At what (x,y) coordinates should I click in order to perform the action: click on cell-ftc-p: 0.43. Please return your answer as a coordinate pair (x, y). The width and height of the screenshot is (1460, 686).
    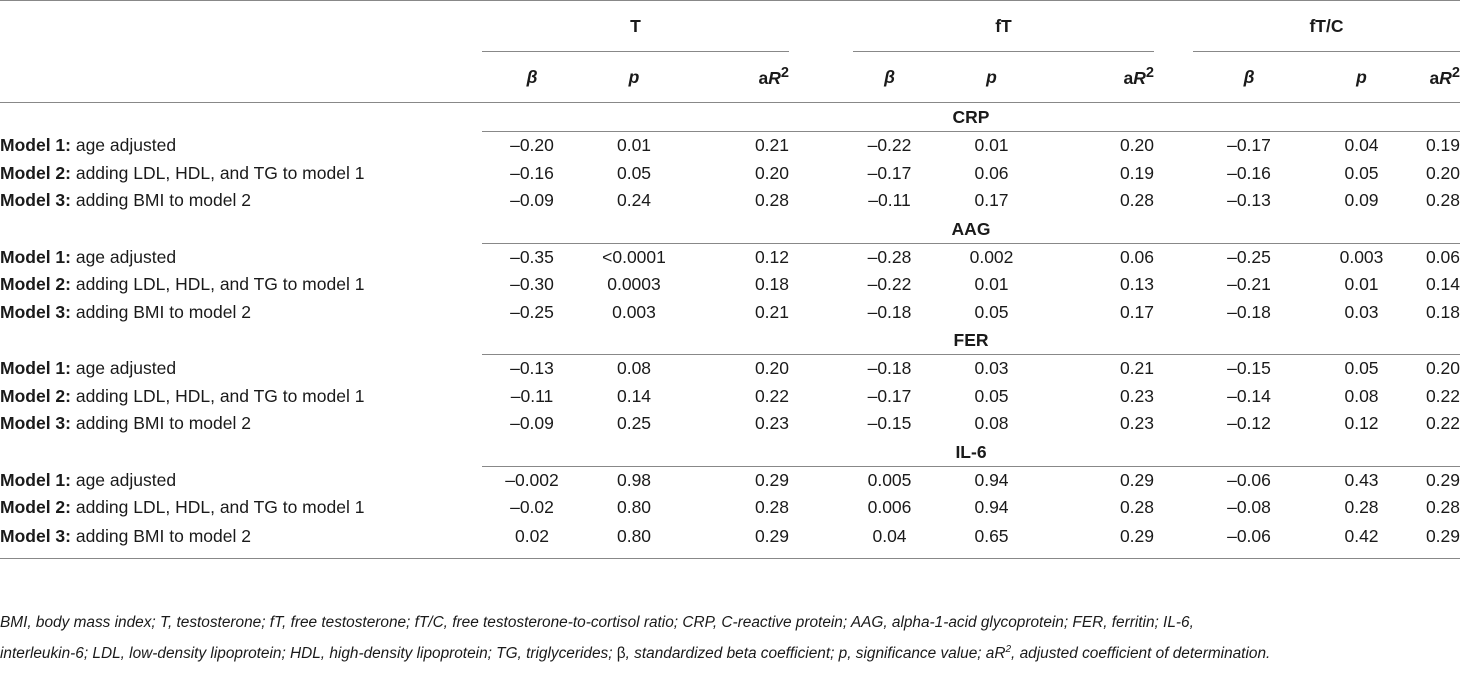
    Looking at the image, I should click on (1361, 479).